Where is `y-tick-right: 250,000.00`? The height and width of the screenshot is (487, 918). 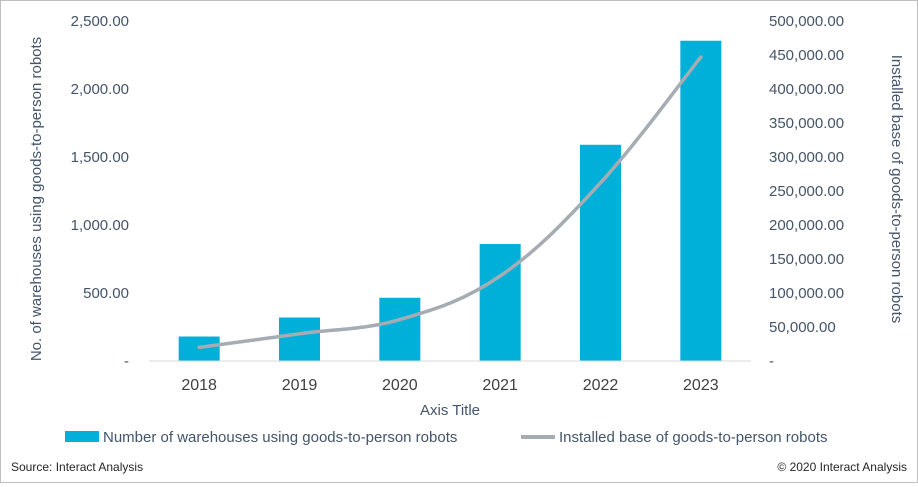 y-tick-right: 250,000.00 is located at coordinates (806, 191).